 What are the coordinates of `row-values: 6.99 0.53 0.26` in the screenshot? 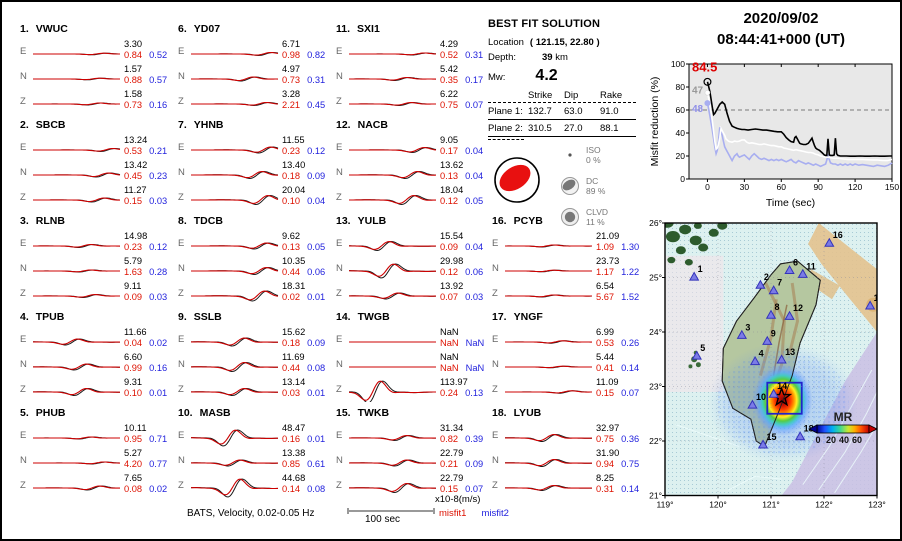 It's located at (617, 337).